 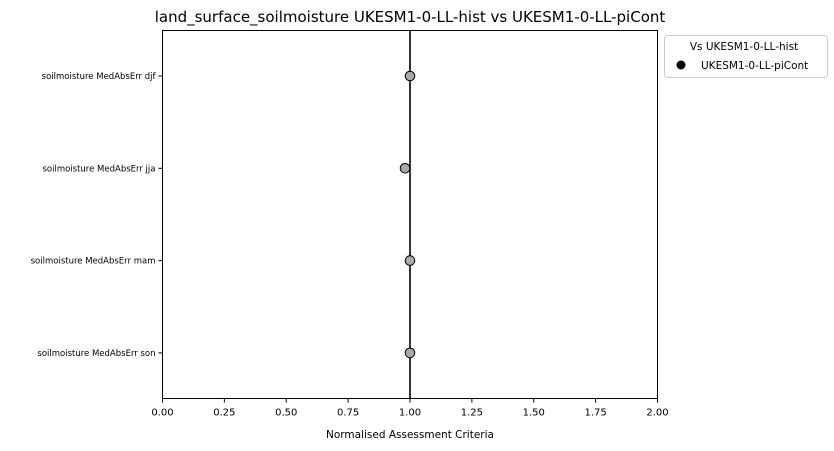 I want to click on y-tick-label: soilmoisture MedAbsErr son, so click(x=96, y=354).